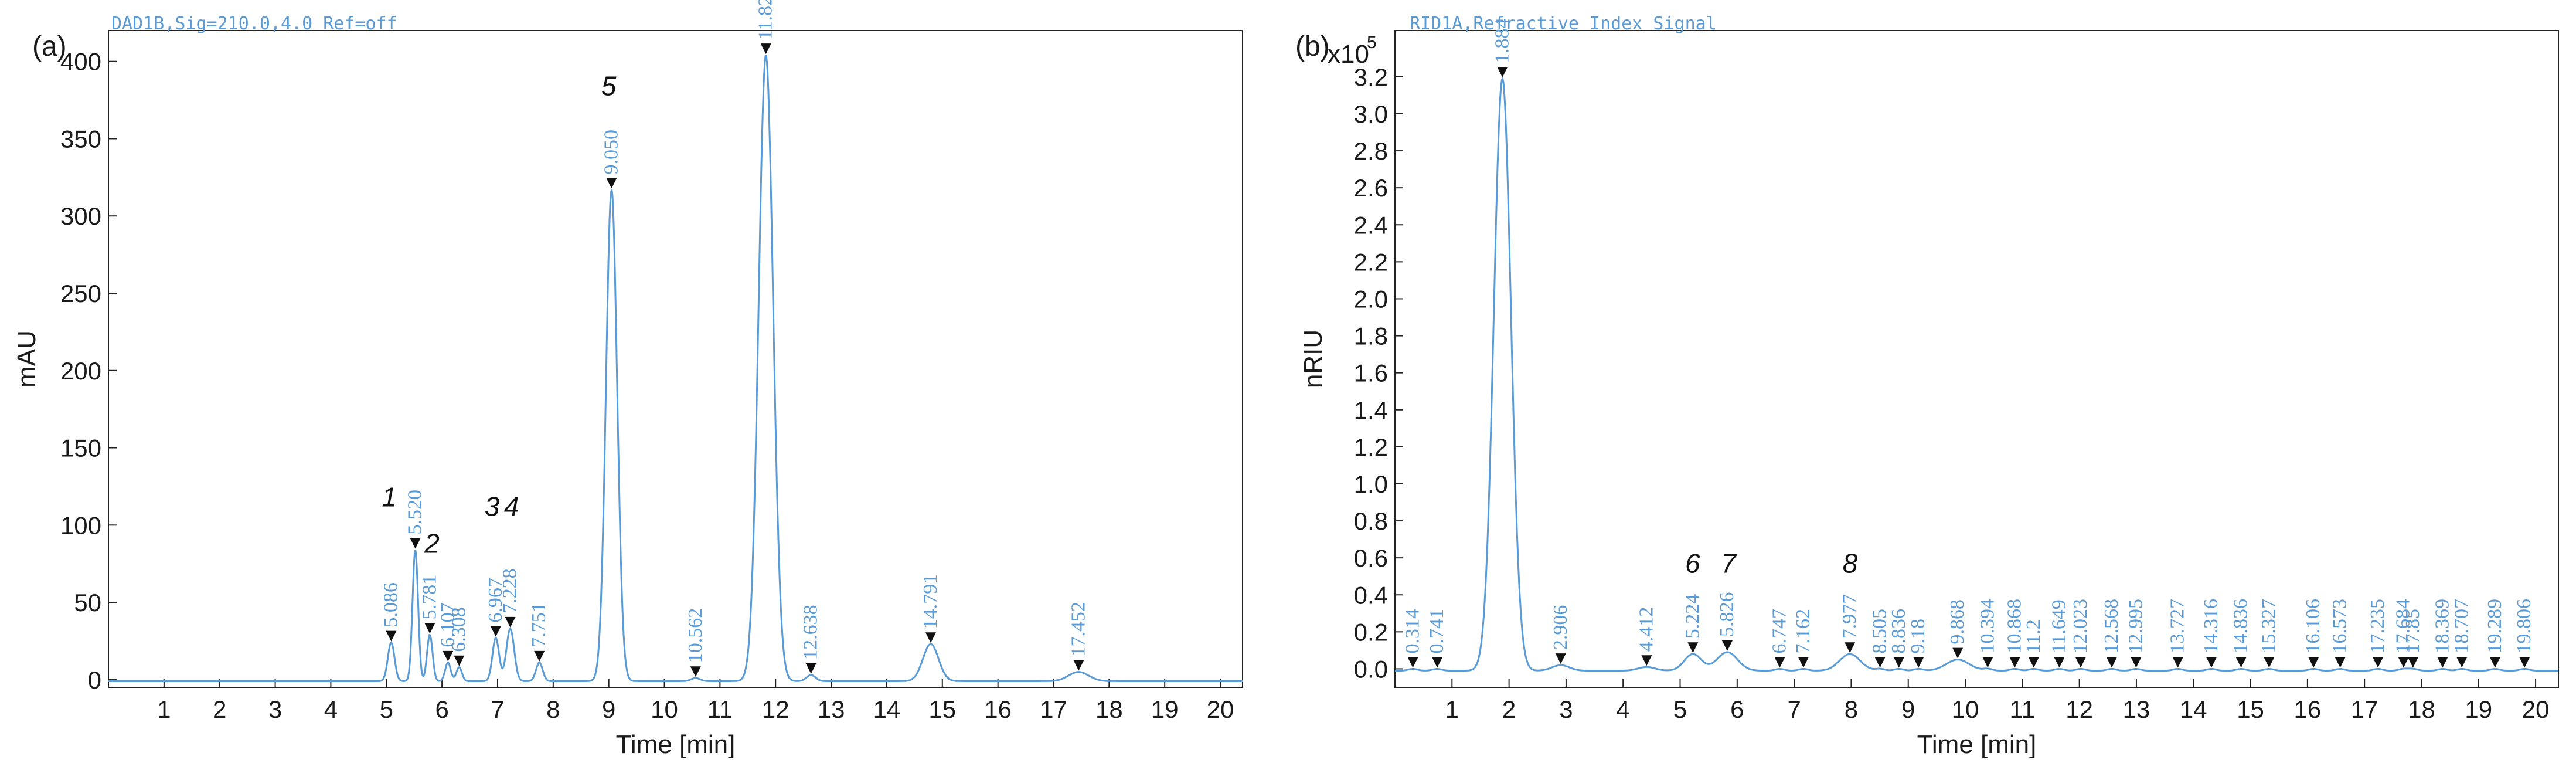  I want to click on panel-label: (b), so click(1312, 46).